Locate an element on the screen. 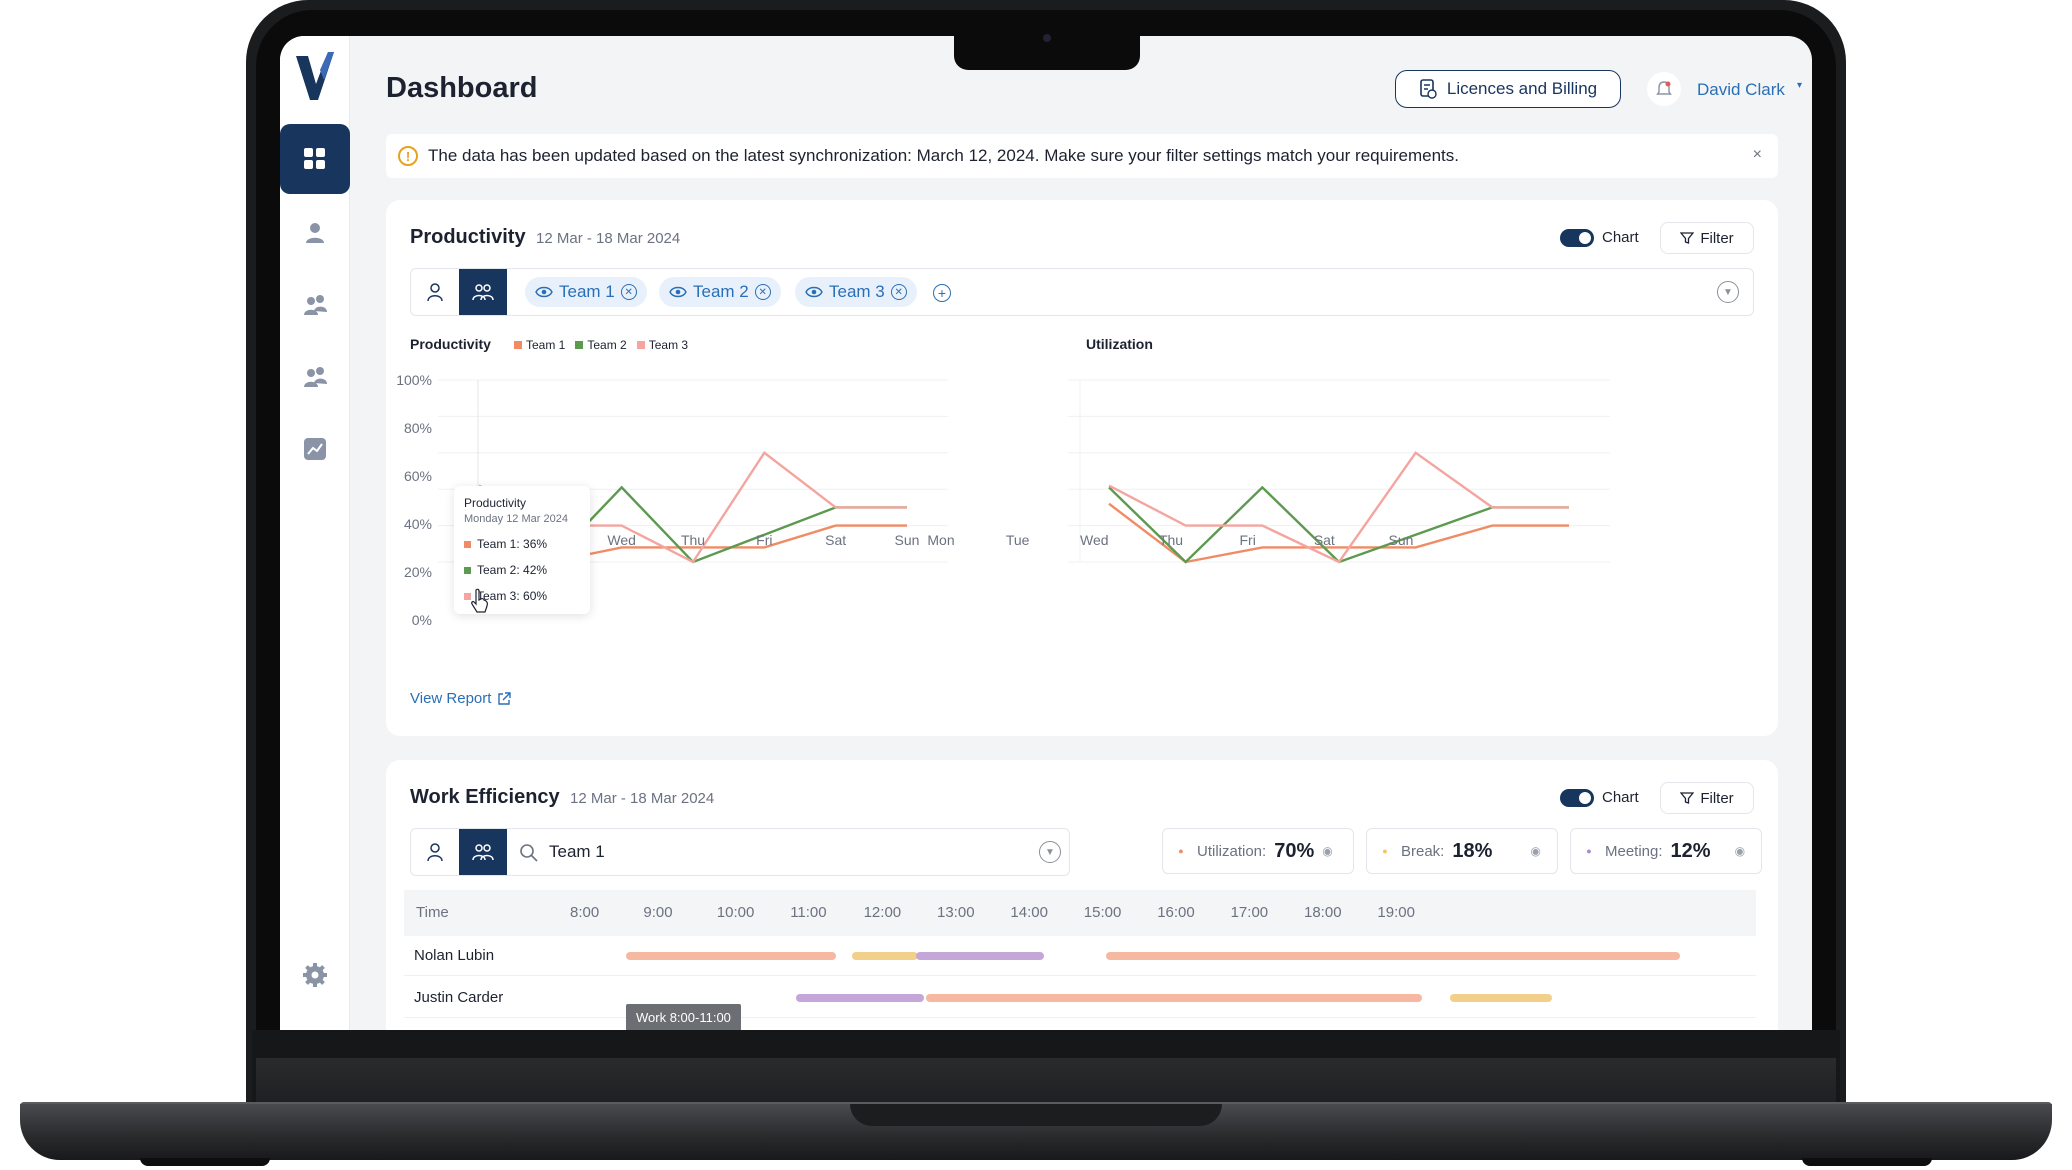 This screenshot has width=2072, height=1170. gear-icon is located at coordinates (315, 975).